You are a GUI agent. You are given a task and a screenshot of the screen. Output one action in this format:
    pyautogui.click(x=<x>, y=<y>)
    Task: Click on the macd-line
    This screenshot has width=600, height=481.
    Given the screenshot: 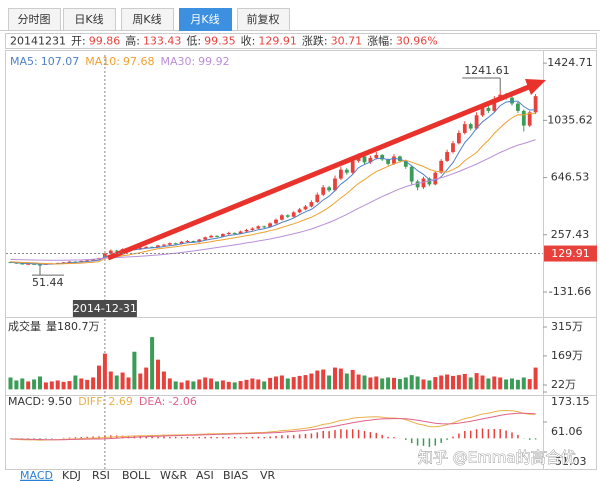 What is the action you would take?
    pyautogui.click(x=273, y=426)
    